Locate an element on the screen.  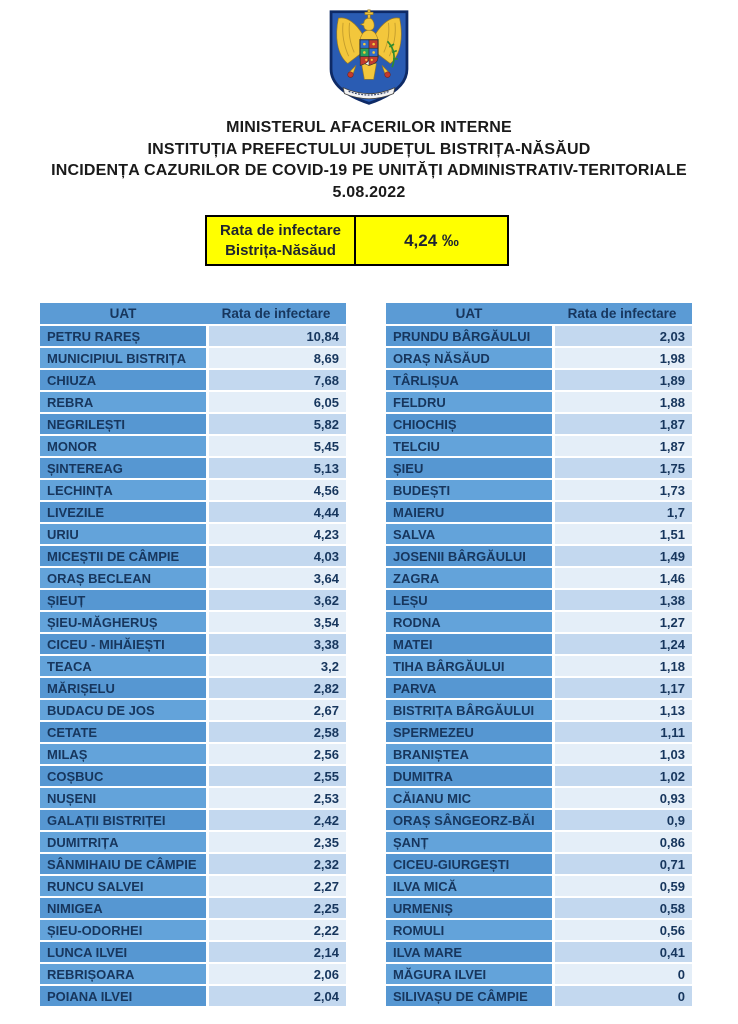
uat-name-cell: PETRU RAREȘ is located at coordinates (123, 336).